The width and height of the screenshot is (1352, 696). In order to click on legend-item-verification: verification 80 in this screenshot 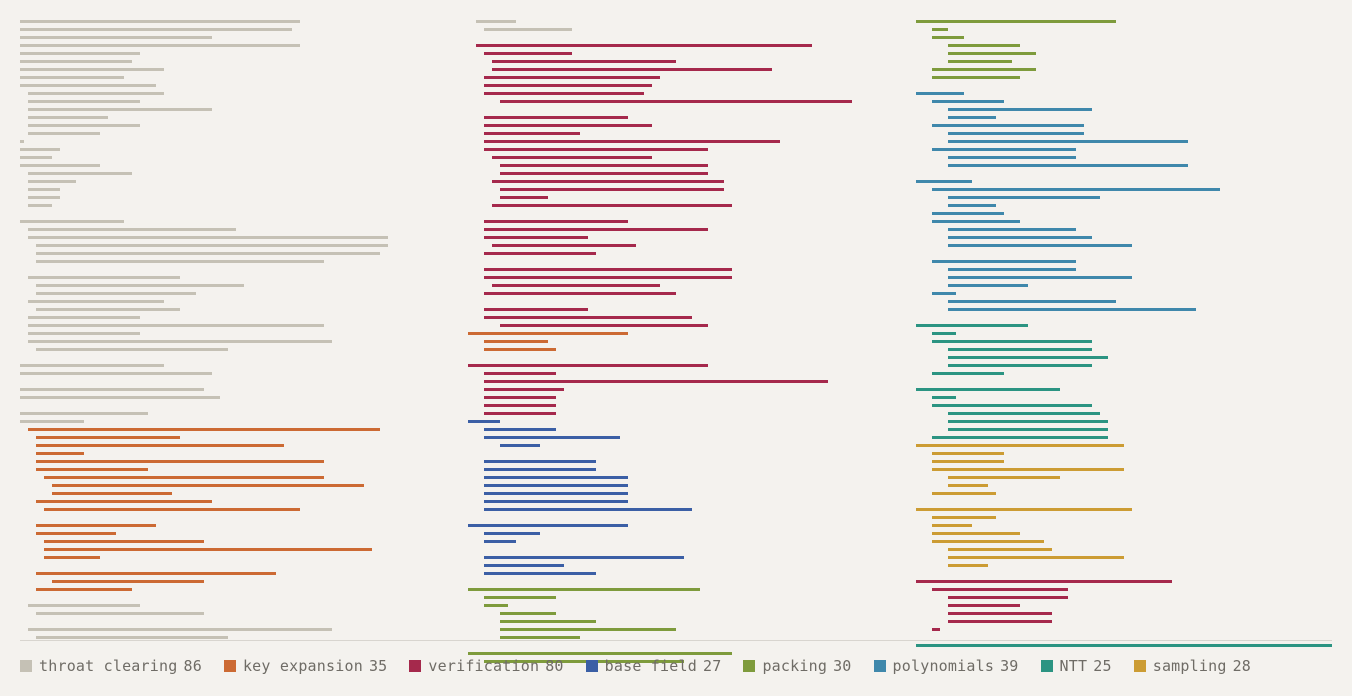, I will do `click(486, 666)`.